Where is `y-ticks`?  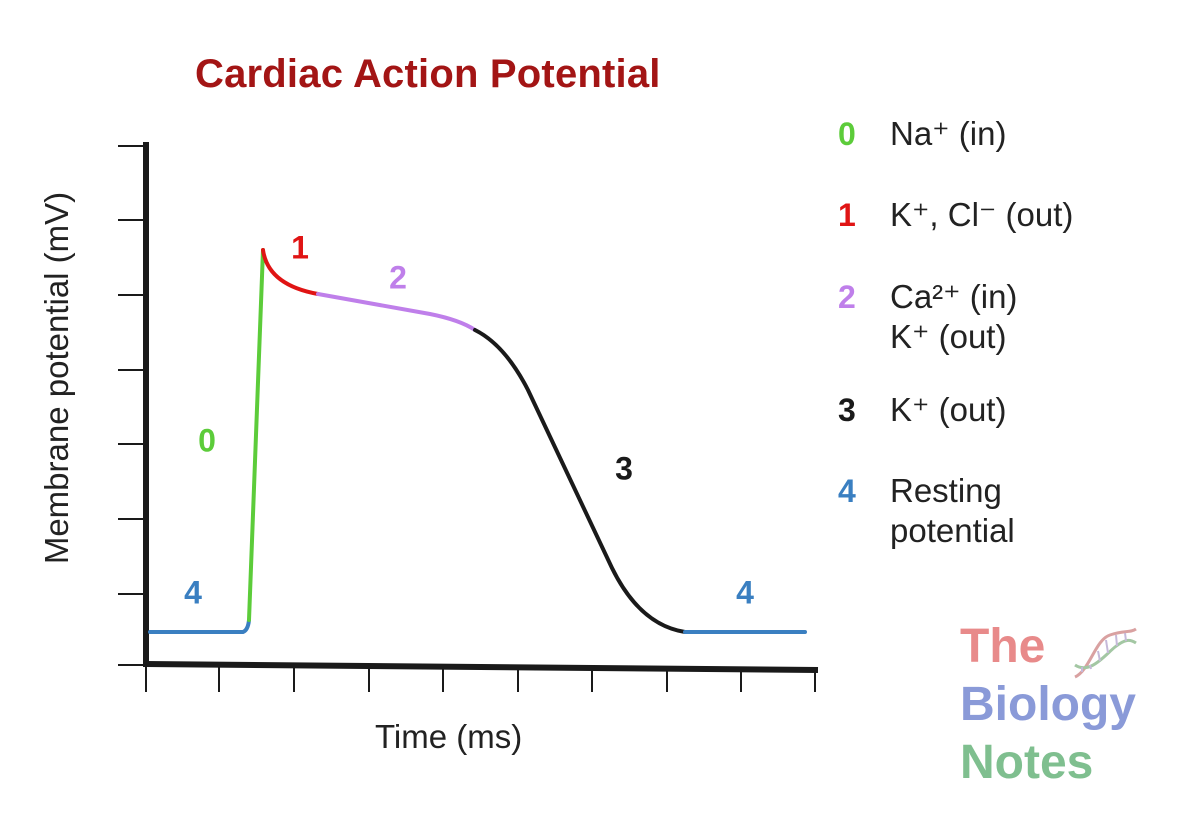 y-ticks is located at coordinates (132, 405).